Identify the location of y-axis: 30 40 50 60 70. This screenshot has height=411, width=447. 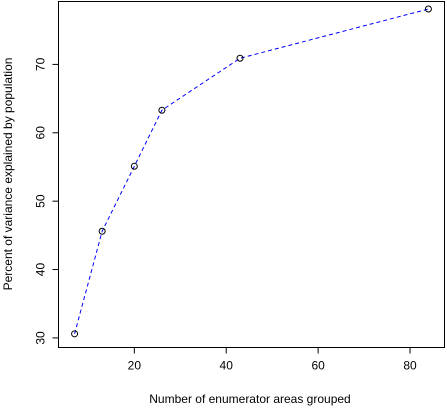
(46, 201).